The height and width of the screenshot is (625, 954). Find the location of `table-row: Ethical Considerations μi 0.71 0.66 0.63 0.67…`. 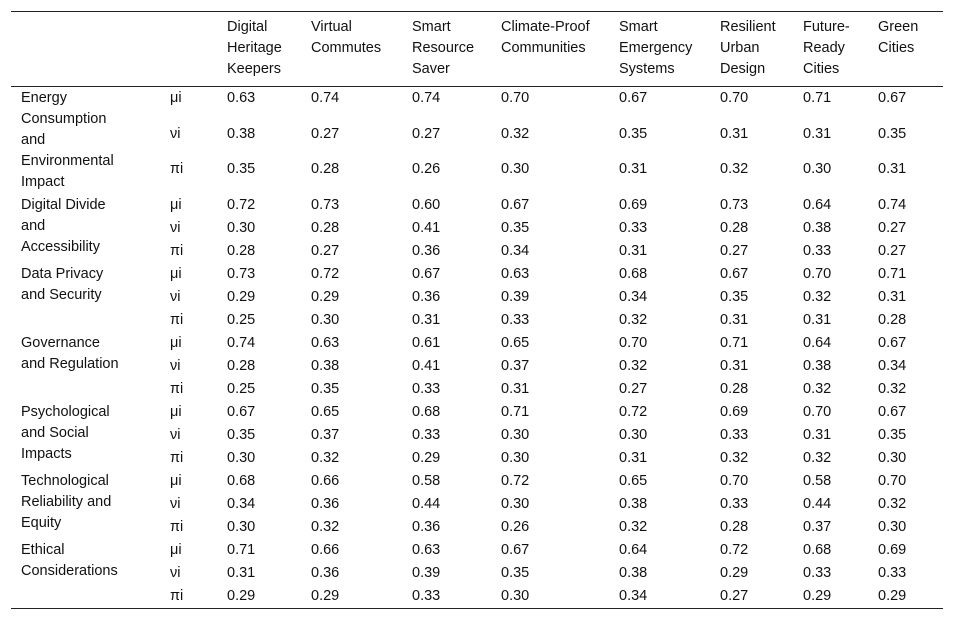

table-row: Ethical Considerations μi 0.71 0.66 0.63 0.67… is located at coordinates (477, 559).